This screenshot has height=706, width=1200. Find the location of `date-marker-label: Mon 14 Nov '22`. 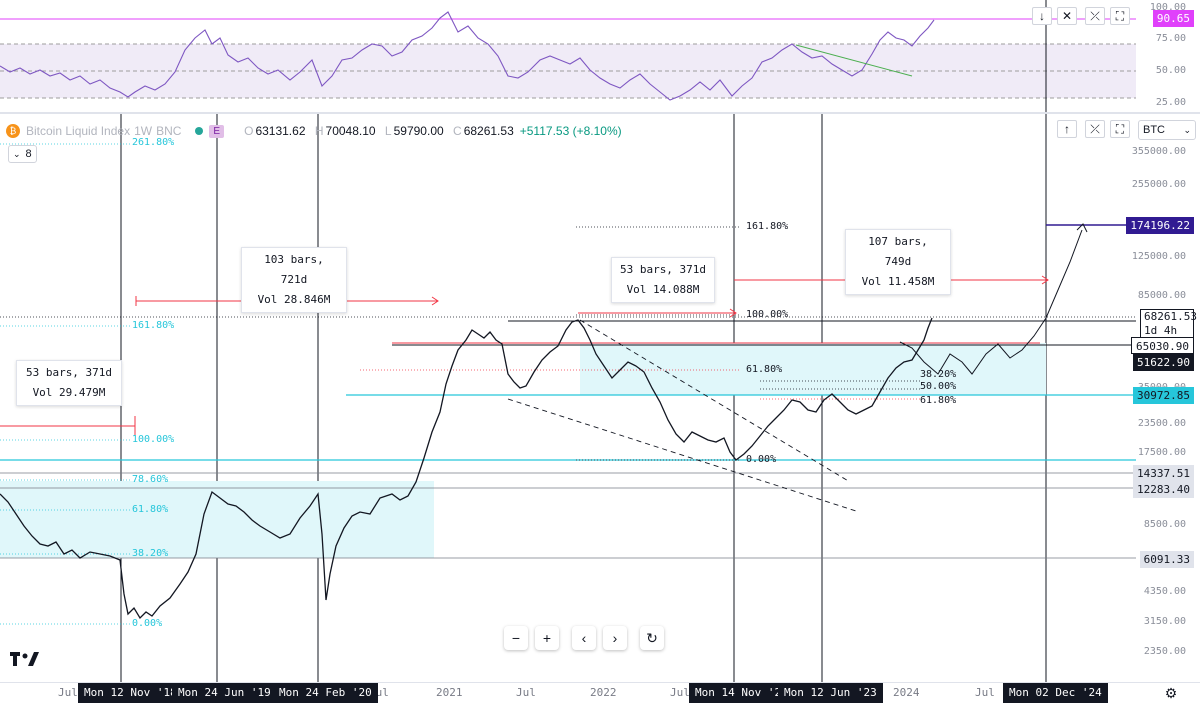

date-marker-label: Mon 14 Nov '22 is located at coordinates (741, 693).